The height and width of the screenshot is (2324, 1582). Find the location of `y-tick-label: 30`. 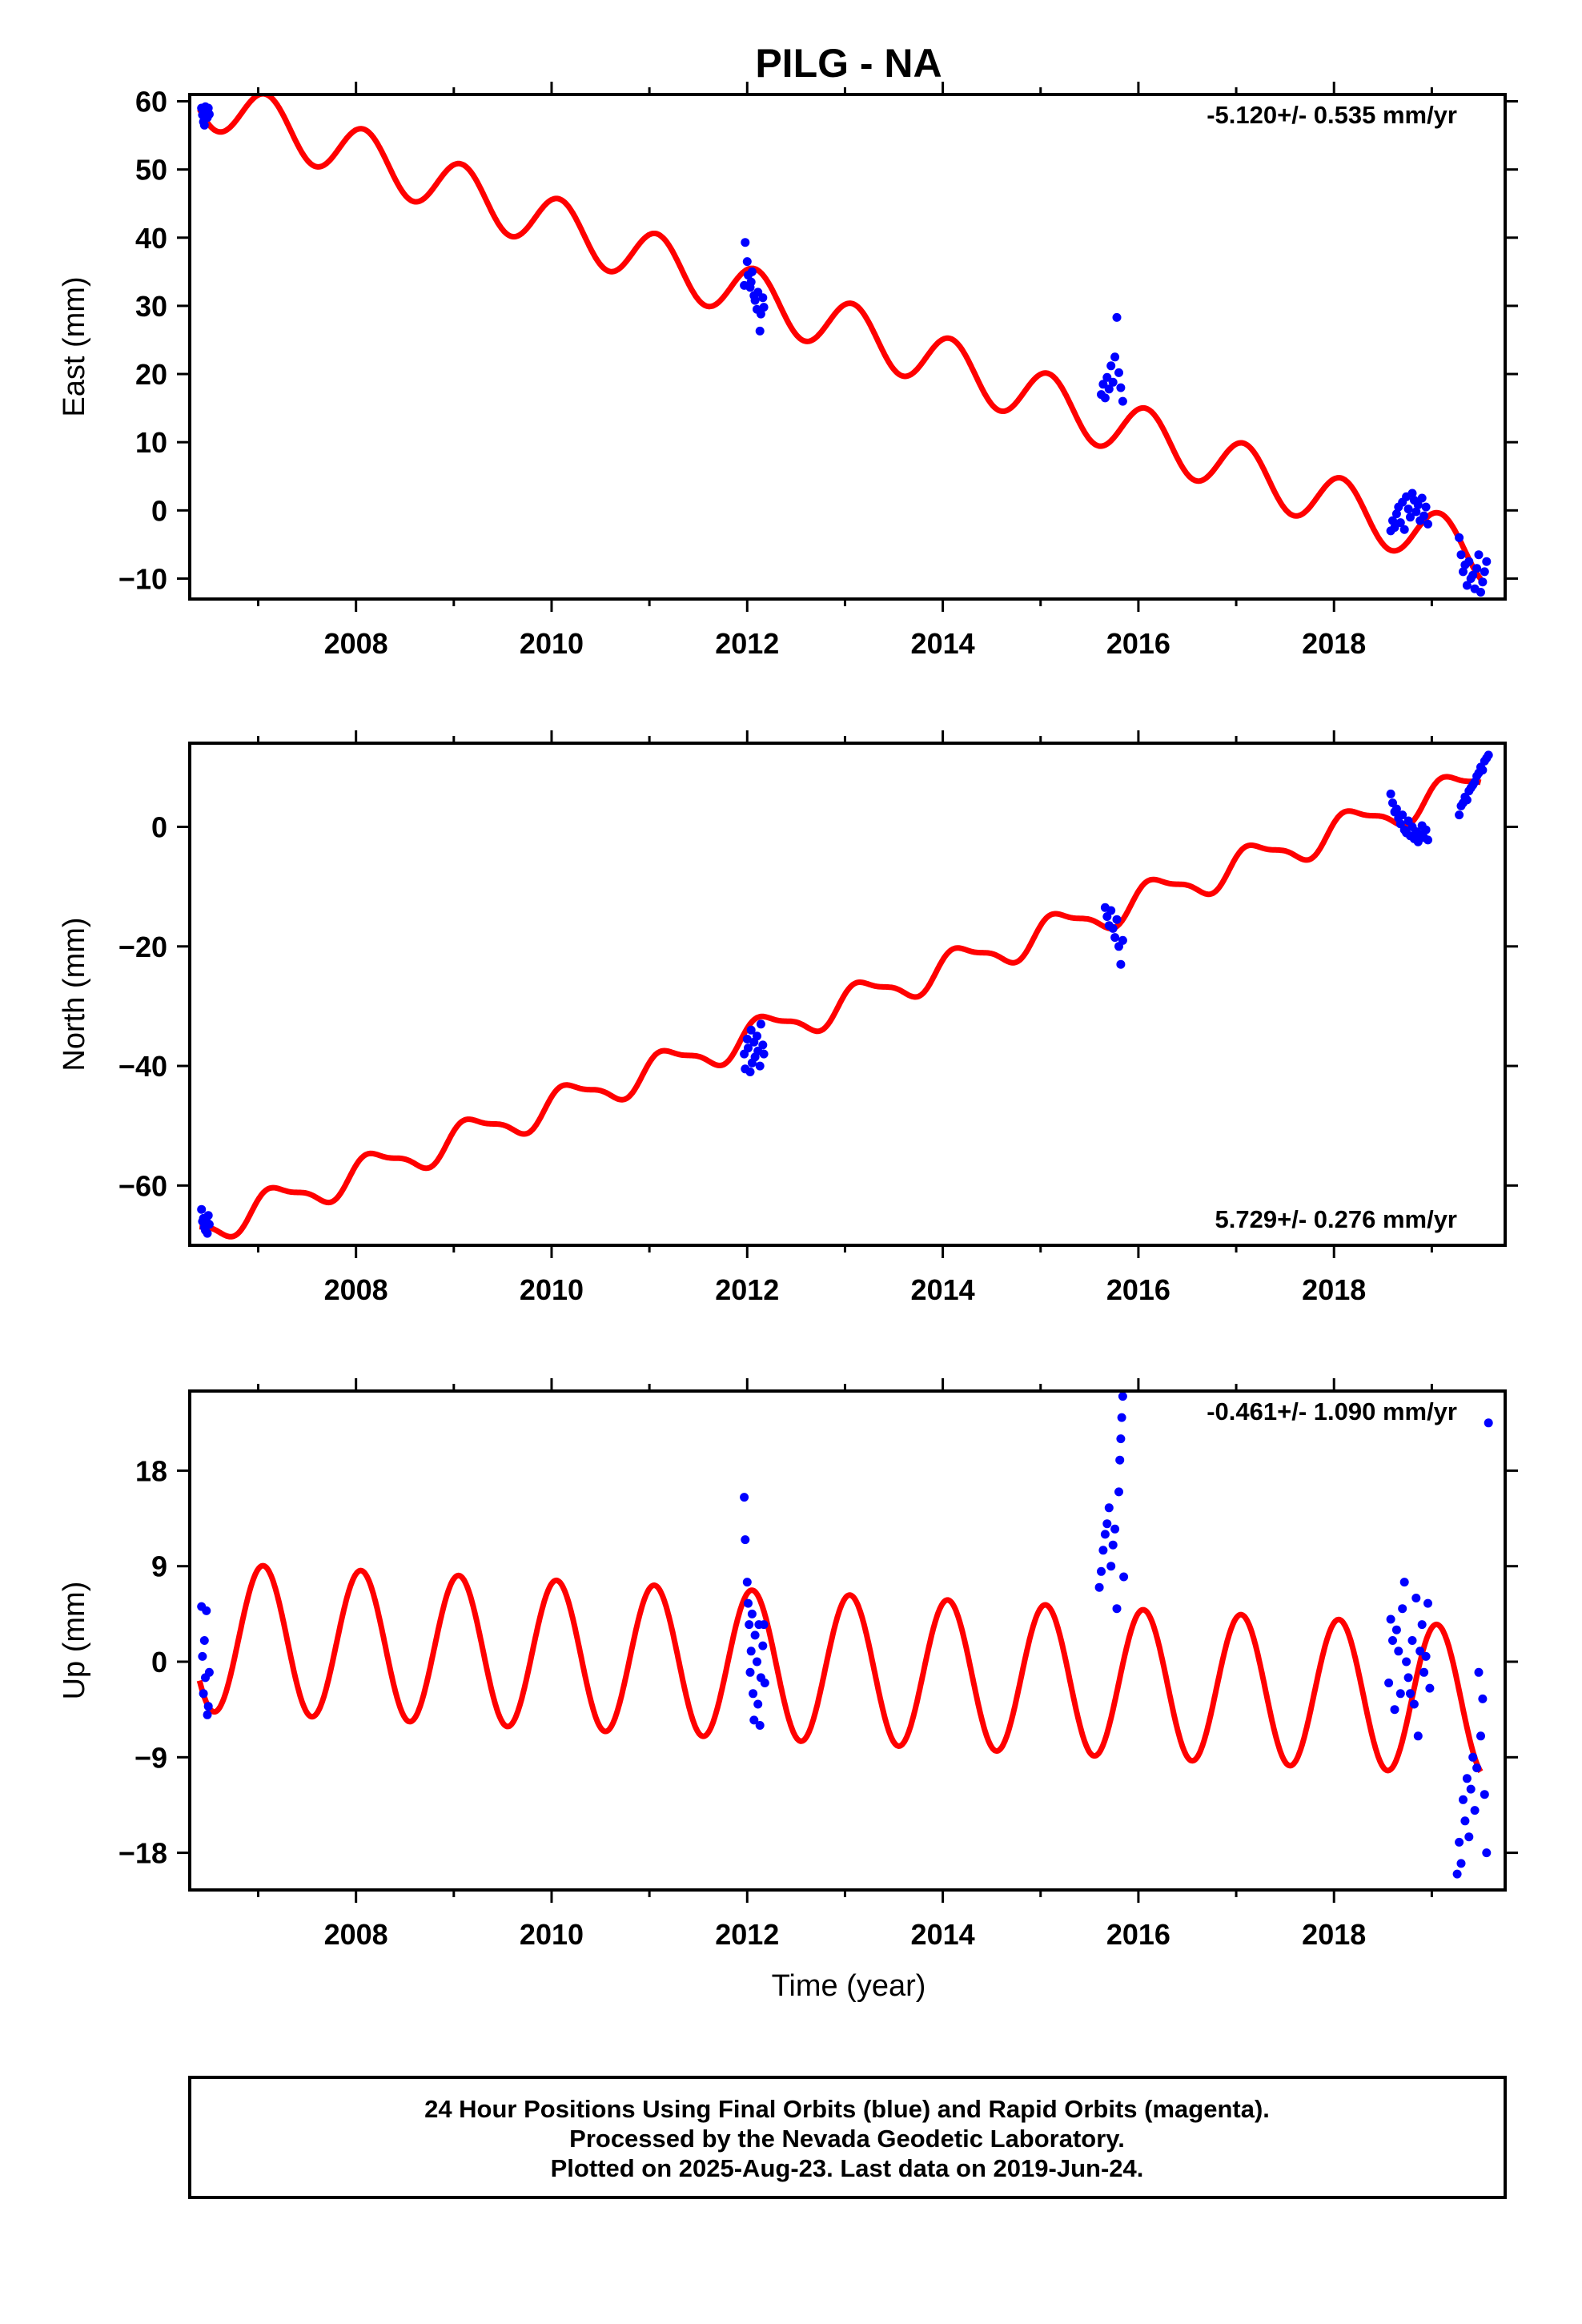

y-tick-label: 30 is located at coordinates (151, 306).